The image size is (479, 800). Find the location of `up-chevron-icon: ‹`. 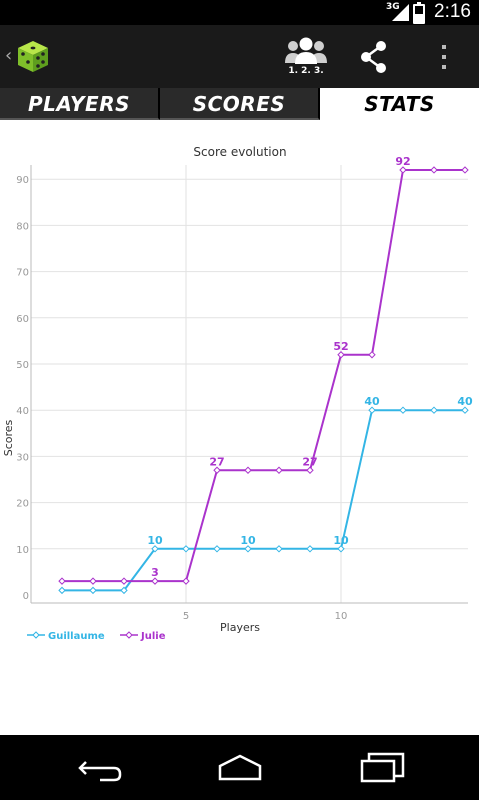

up-chevron-icon: ‹ is located at coordinates (9, 55).